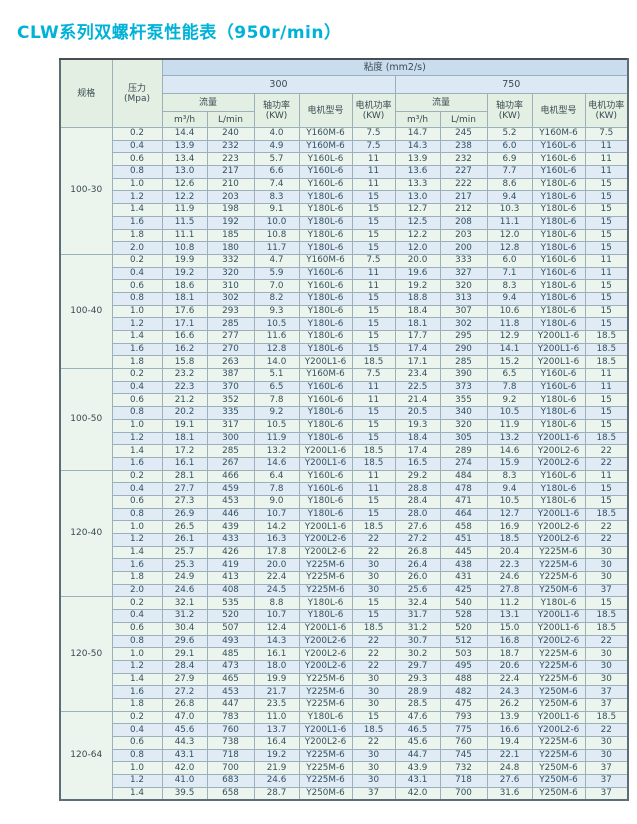  I want to click on shaft-kw-750-cell: 19.4, so click(509, 743).